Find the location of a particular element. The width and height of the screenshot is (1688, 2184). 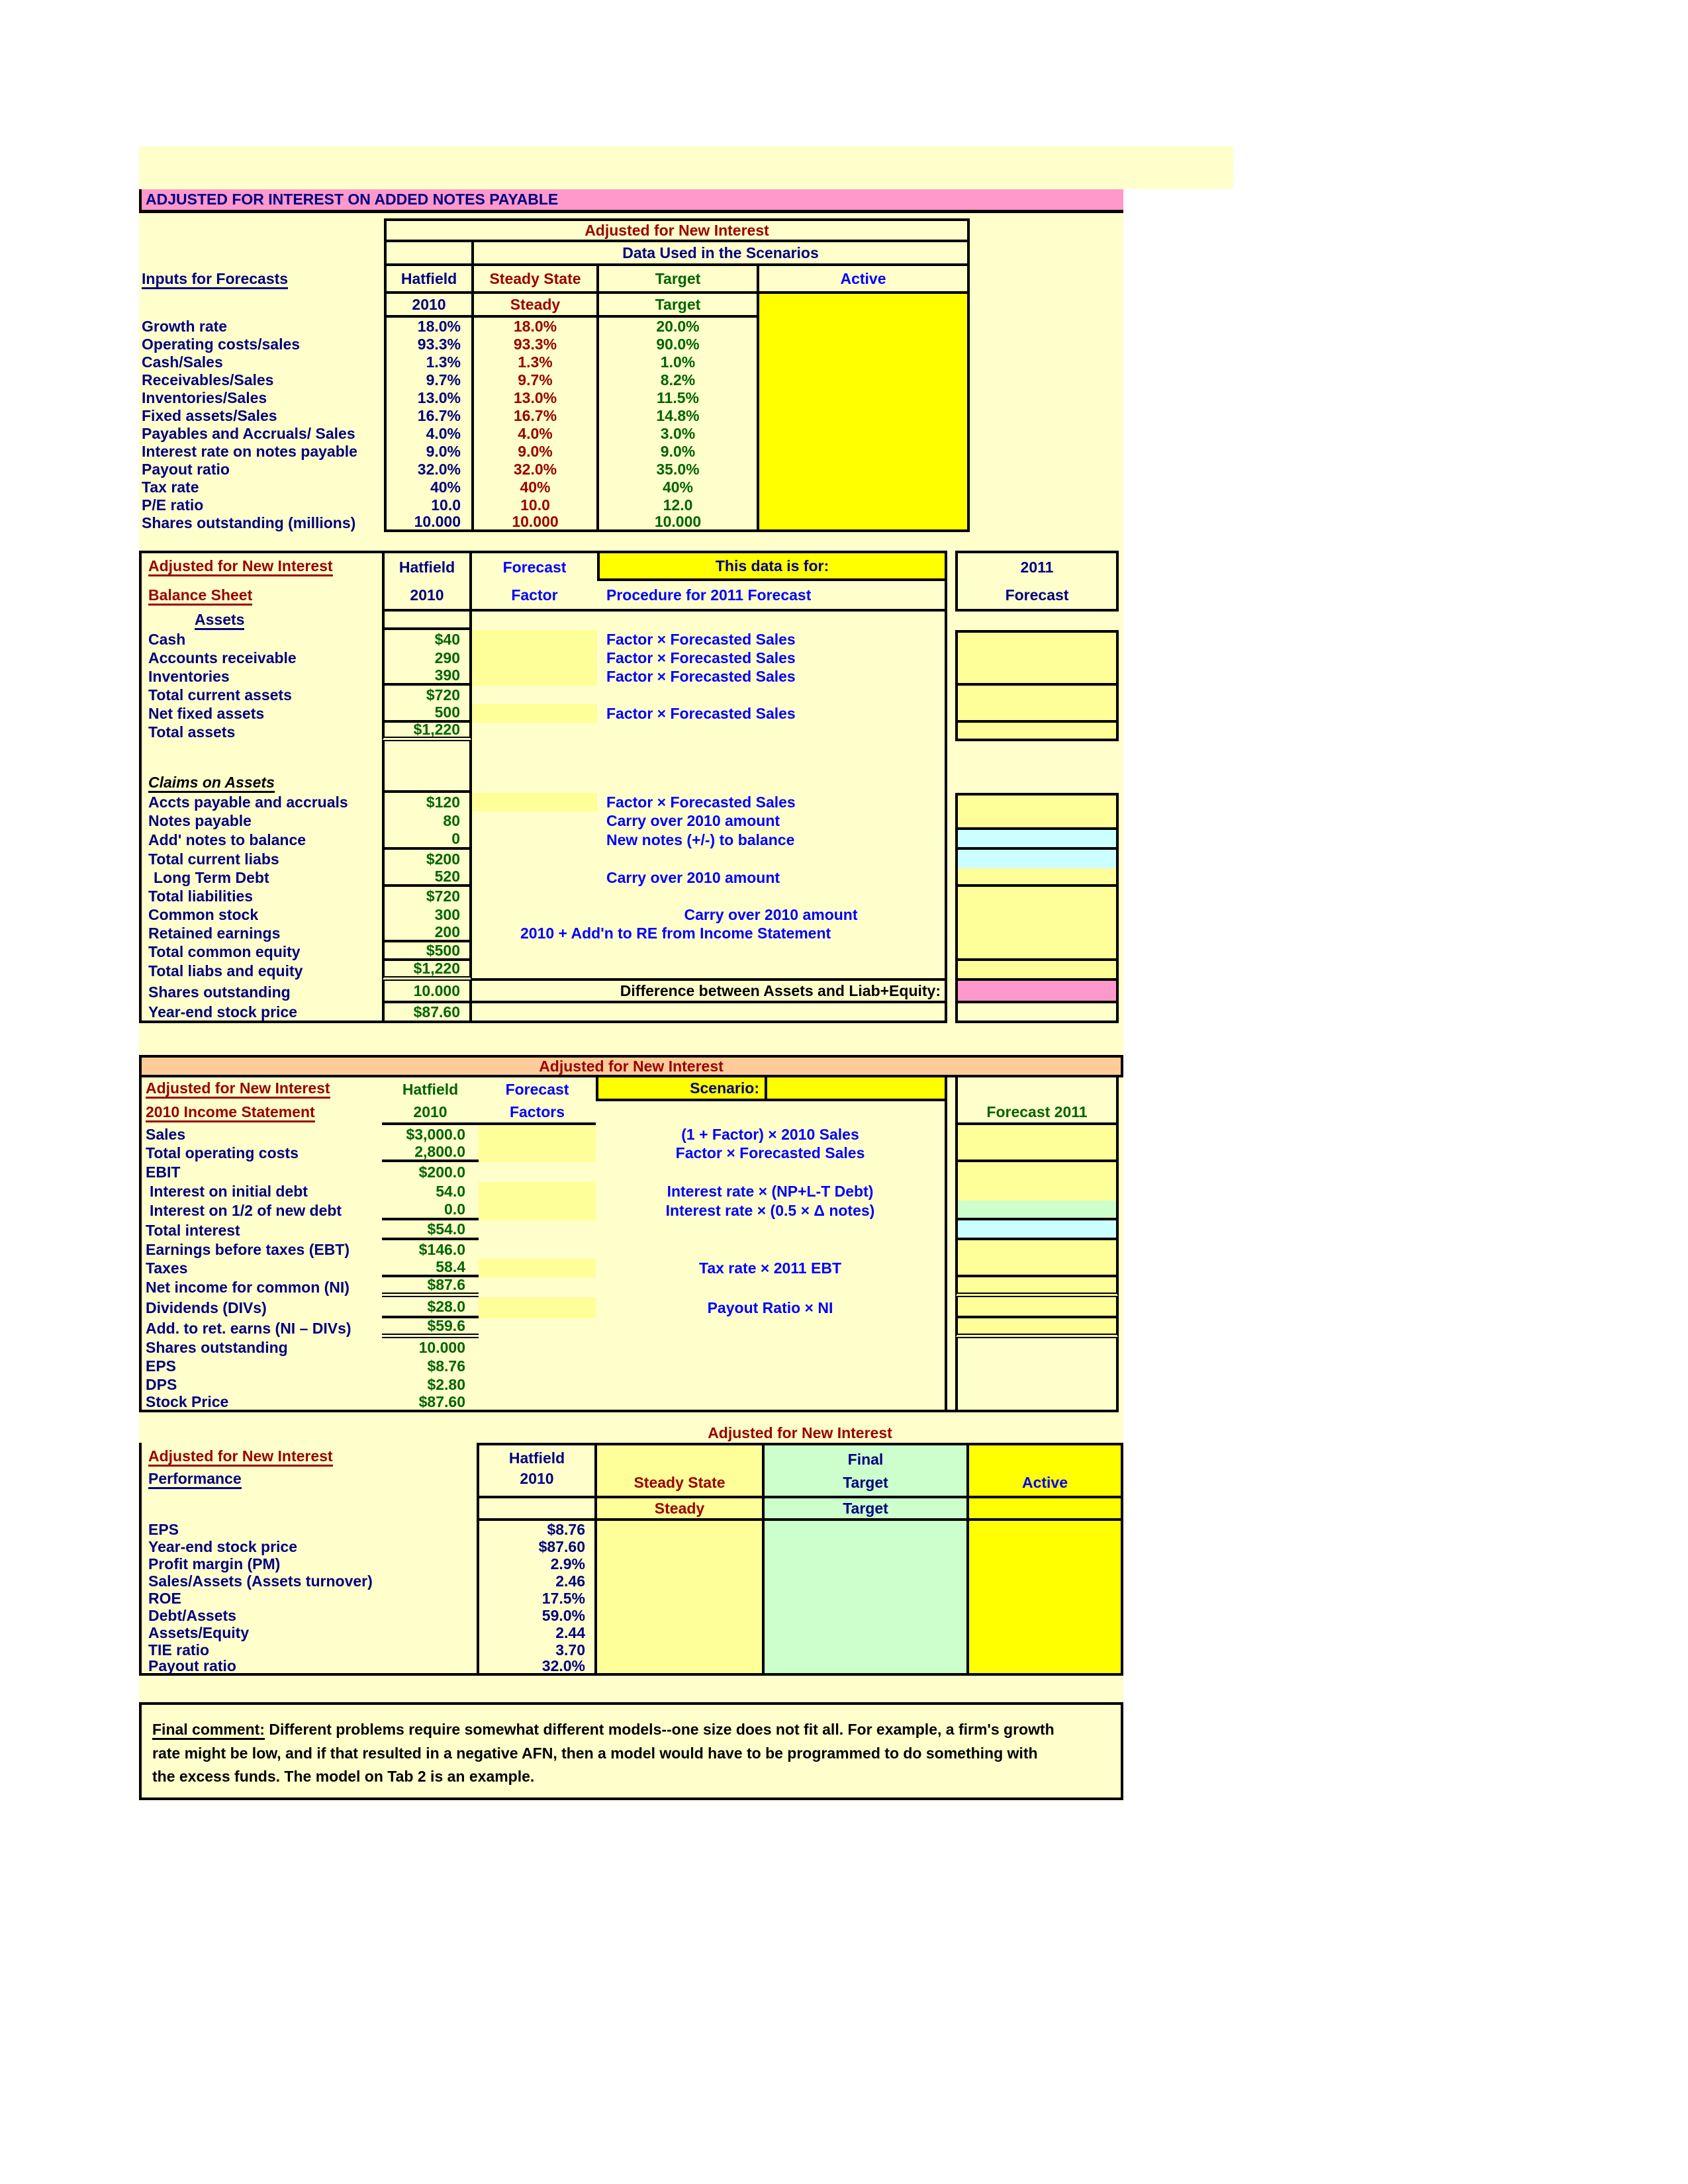

row-label: EPS is located at coordinates (260, 1366).